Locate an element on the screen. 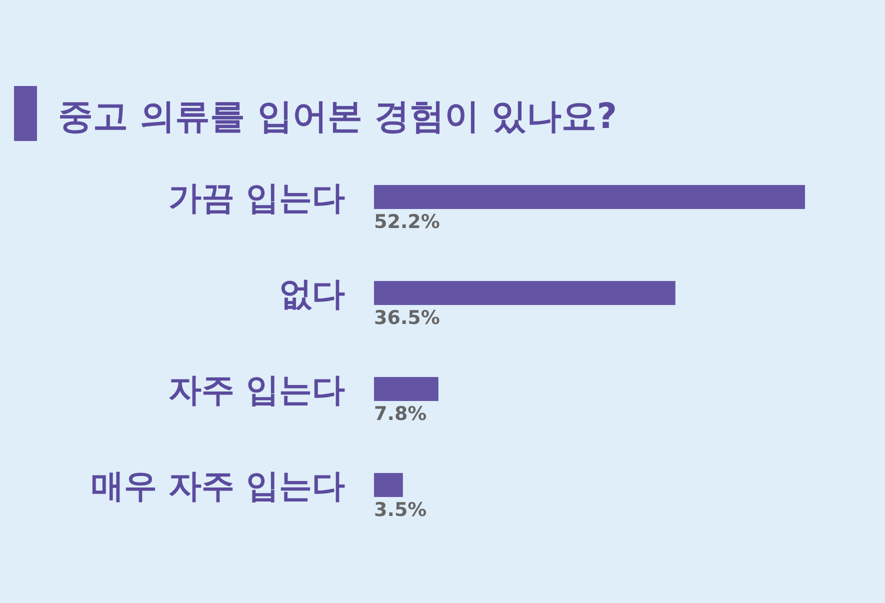  data-label: 52.2% is located at coordinates (407, 222).